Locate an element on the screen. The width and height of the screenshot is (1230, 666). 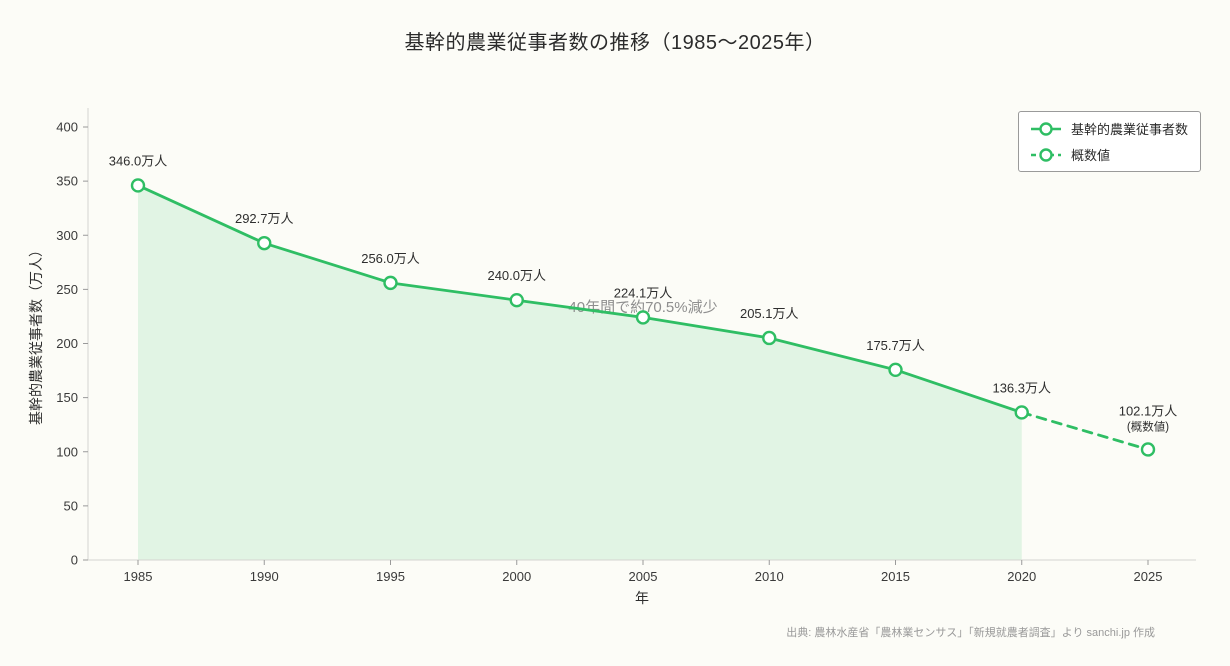
point-sublabel: (概数値) is located at coordinates (1148, 426).